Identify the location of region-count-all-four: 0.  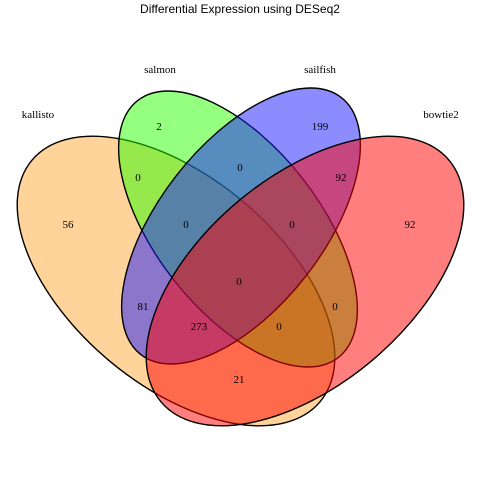
(239, 282).